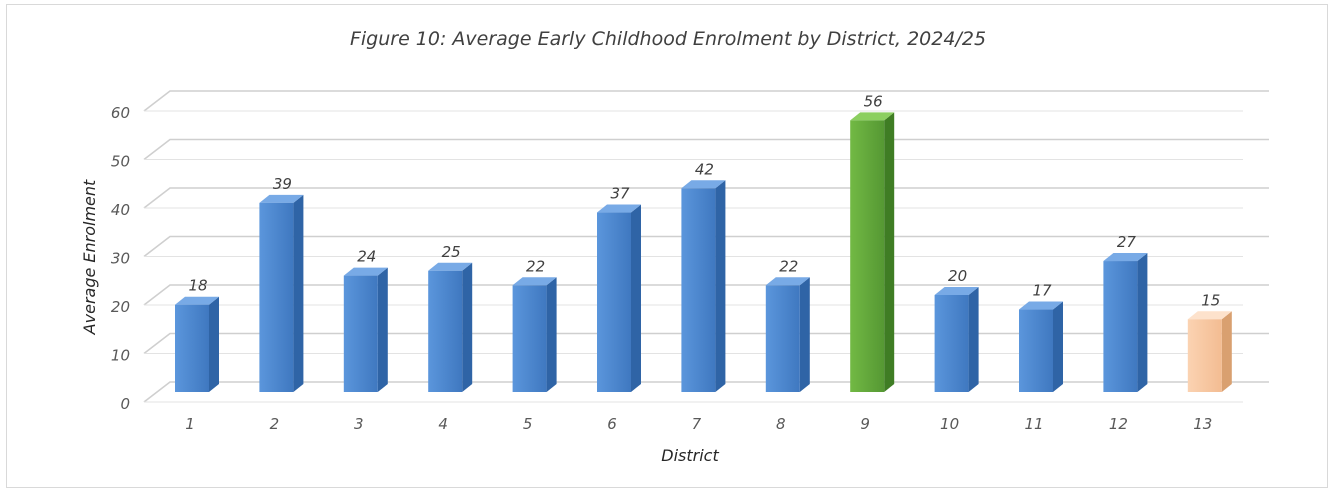 The width and height of the screenshot is (1333, 491). Describe the element at coordinates (704, 169) in the screenshot. I see `data-label: 42` at that location.